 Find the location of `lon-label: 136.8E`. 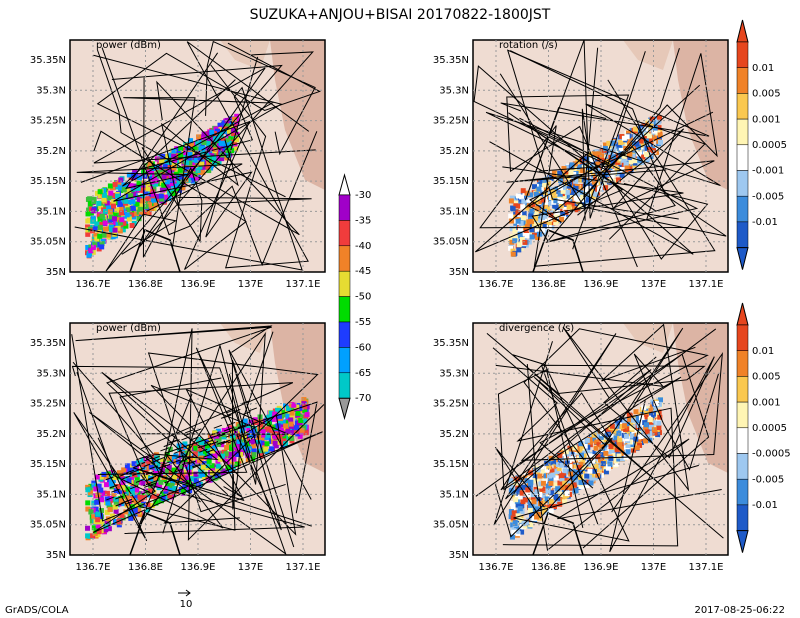

lon-label: 136.8E is located at coordinates (548, 284).